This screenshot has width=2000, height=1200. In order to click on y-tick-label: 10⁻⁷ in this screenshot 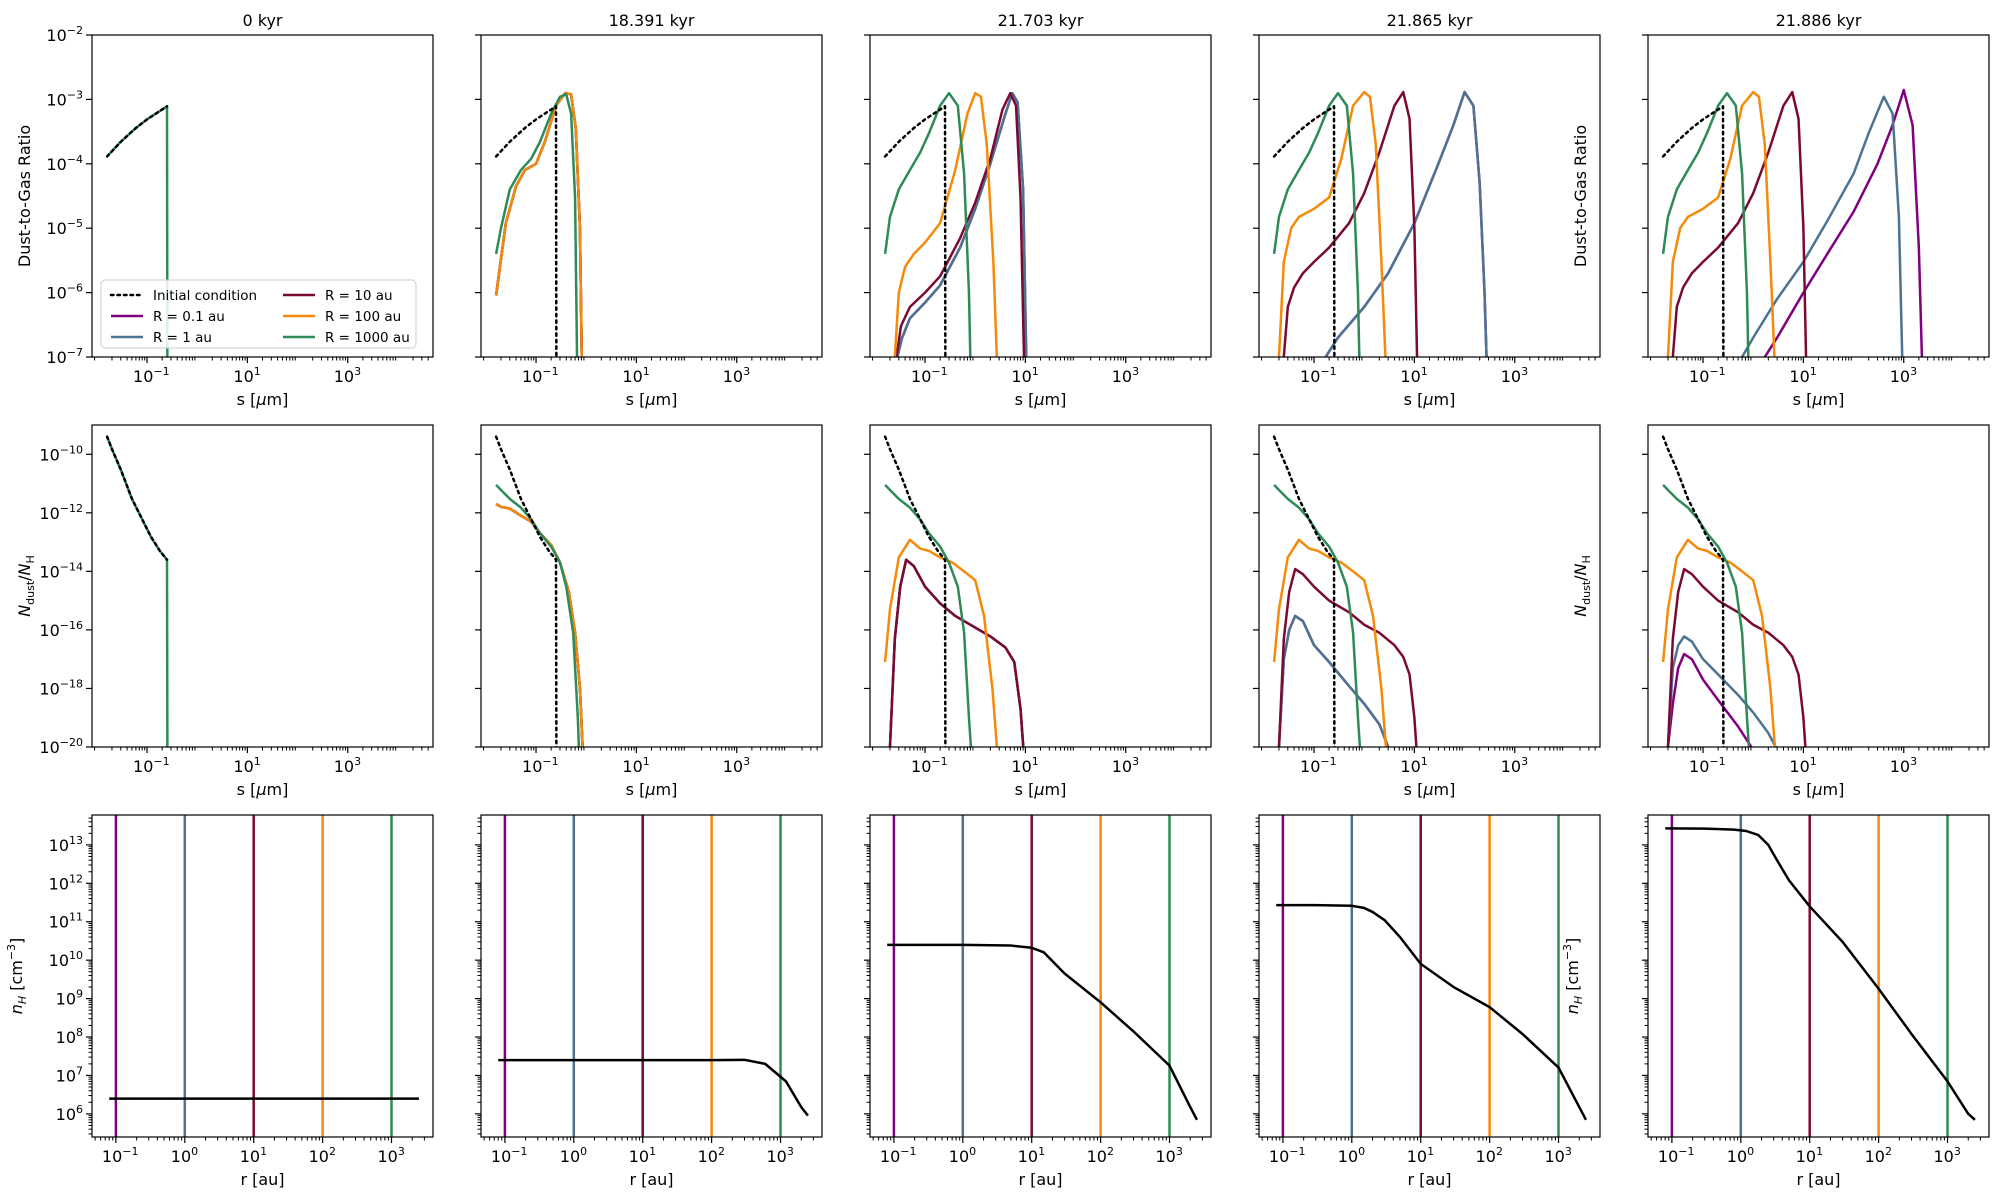, I will do `click(64, 356)`.